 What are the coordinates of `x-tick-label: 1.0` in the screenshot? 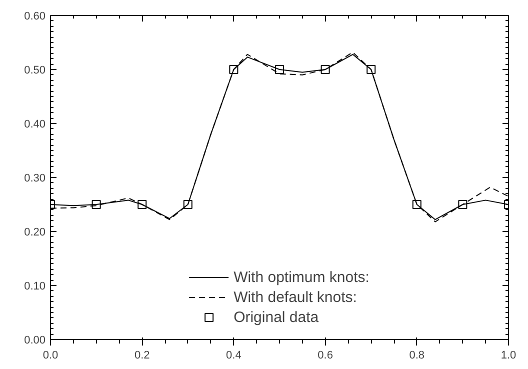 It's located at (508, 356).